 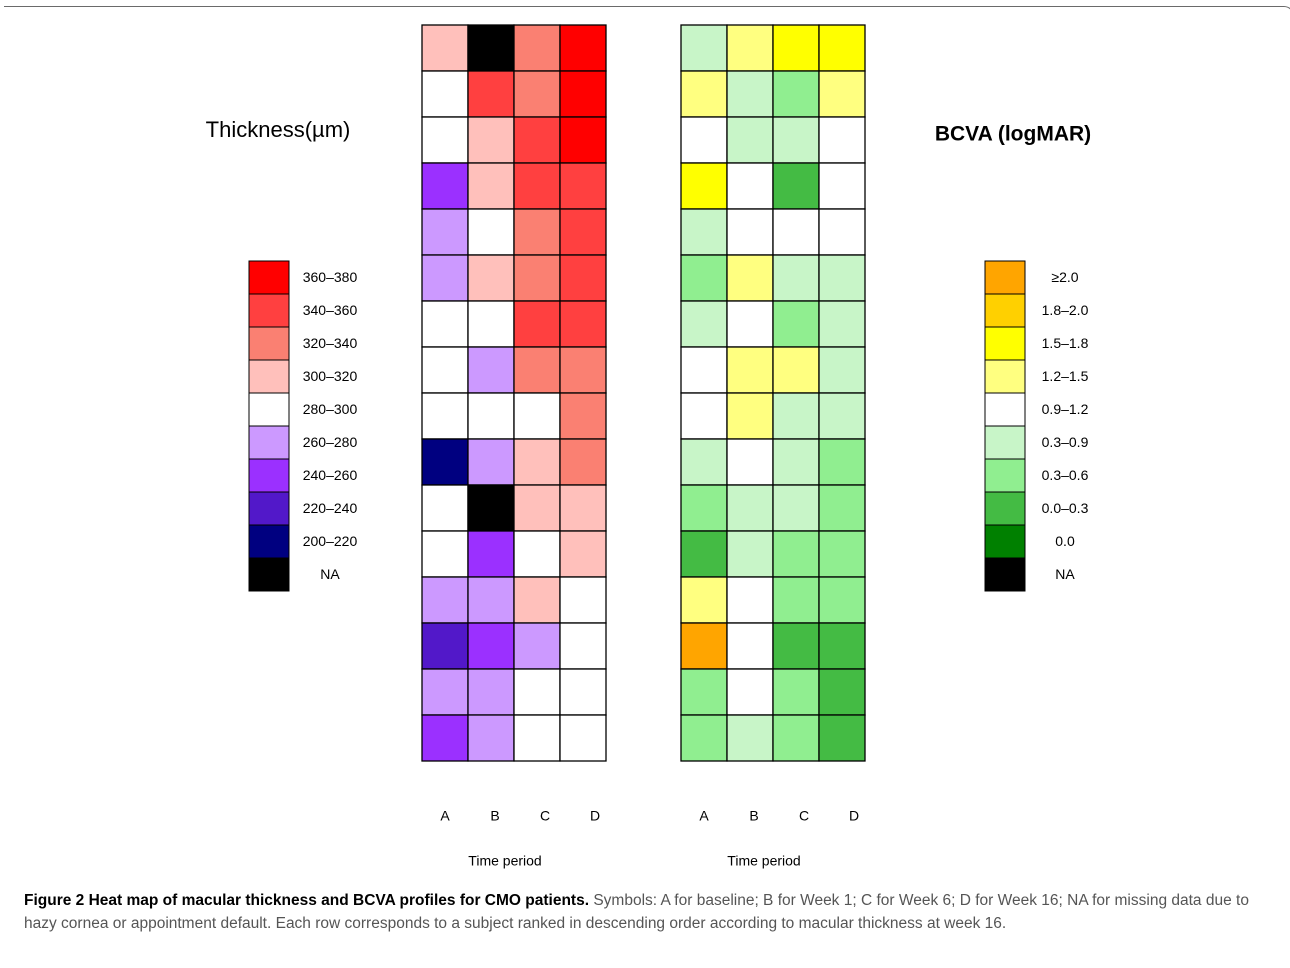 I want to click on thickness-cell-1-B, so click(x=491, y=48).